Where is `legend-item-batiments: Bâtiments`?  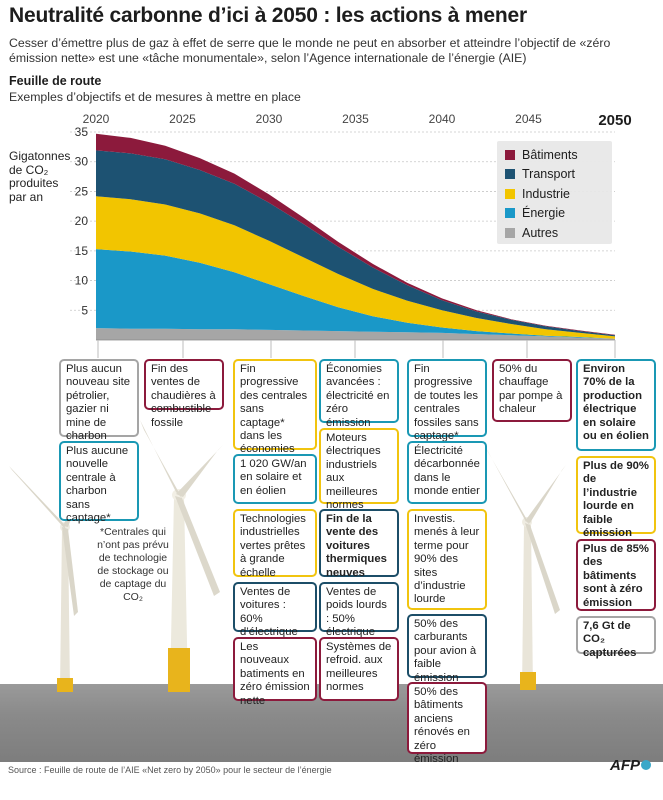 legend-item-batiments: Bâtiments is located at coordinates (558, 155).